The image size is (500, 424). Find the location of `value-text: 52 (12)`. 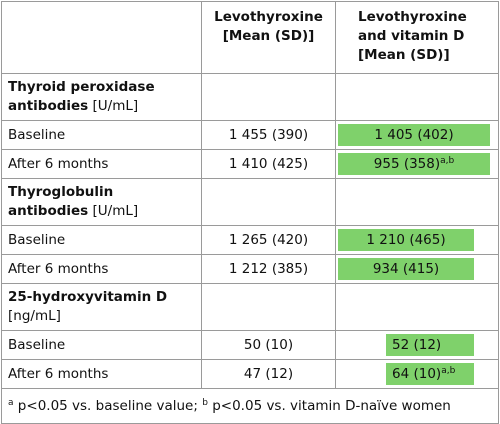

value-text: 52 (12) is located at coordinates (417, 345).